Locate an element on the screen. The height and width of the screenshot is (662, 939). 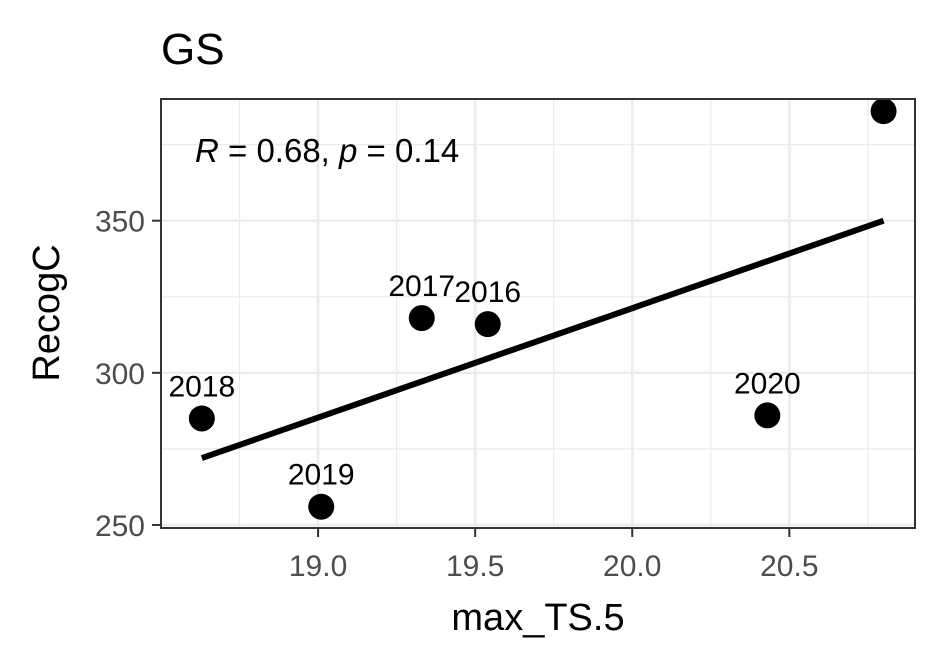
x-axis-label: max_TS.5 is located at coordinates (537, 618).